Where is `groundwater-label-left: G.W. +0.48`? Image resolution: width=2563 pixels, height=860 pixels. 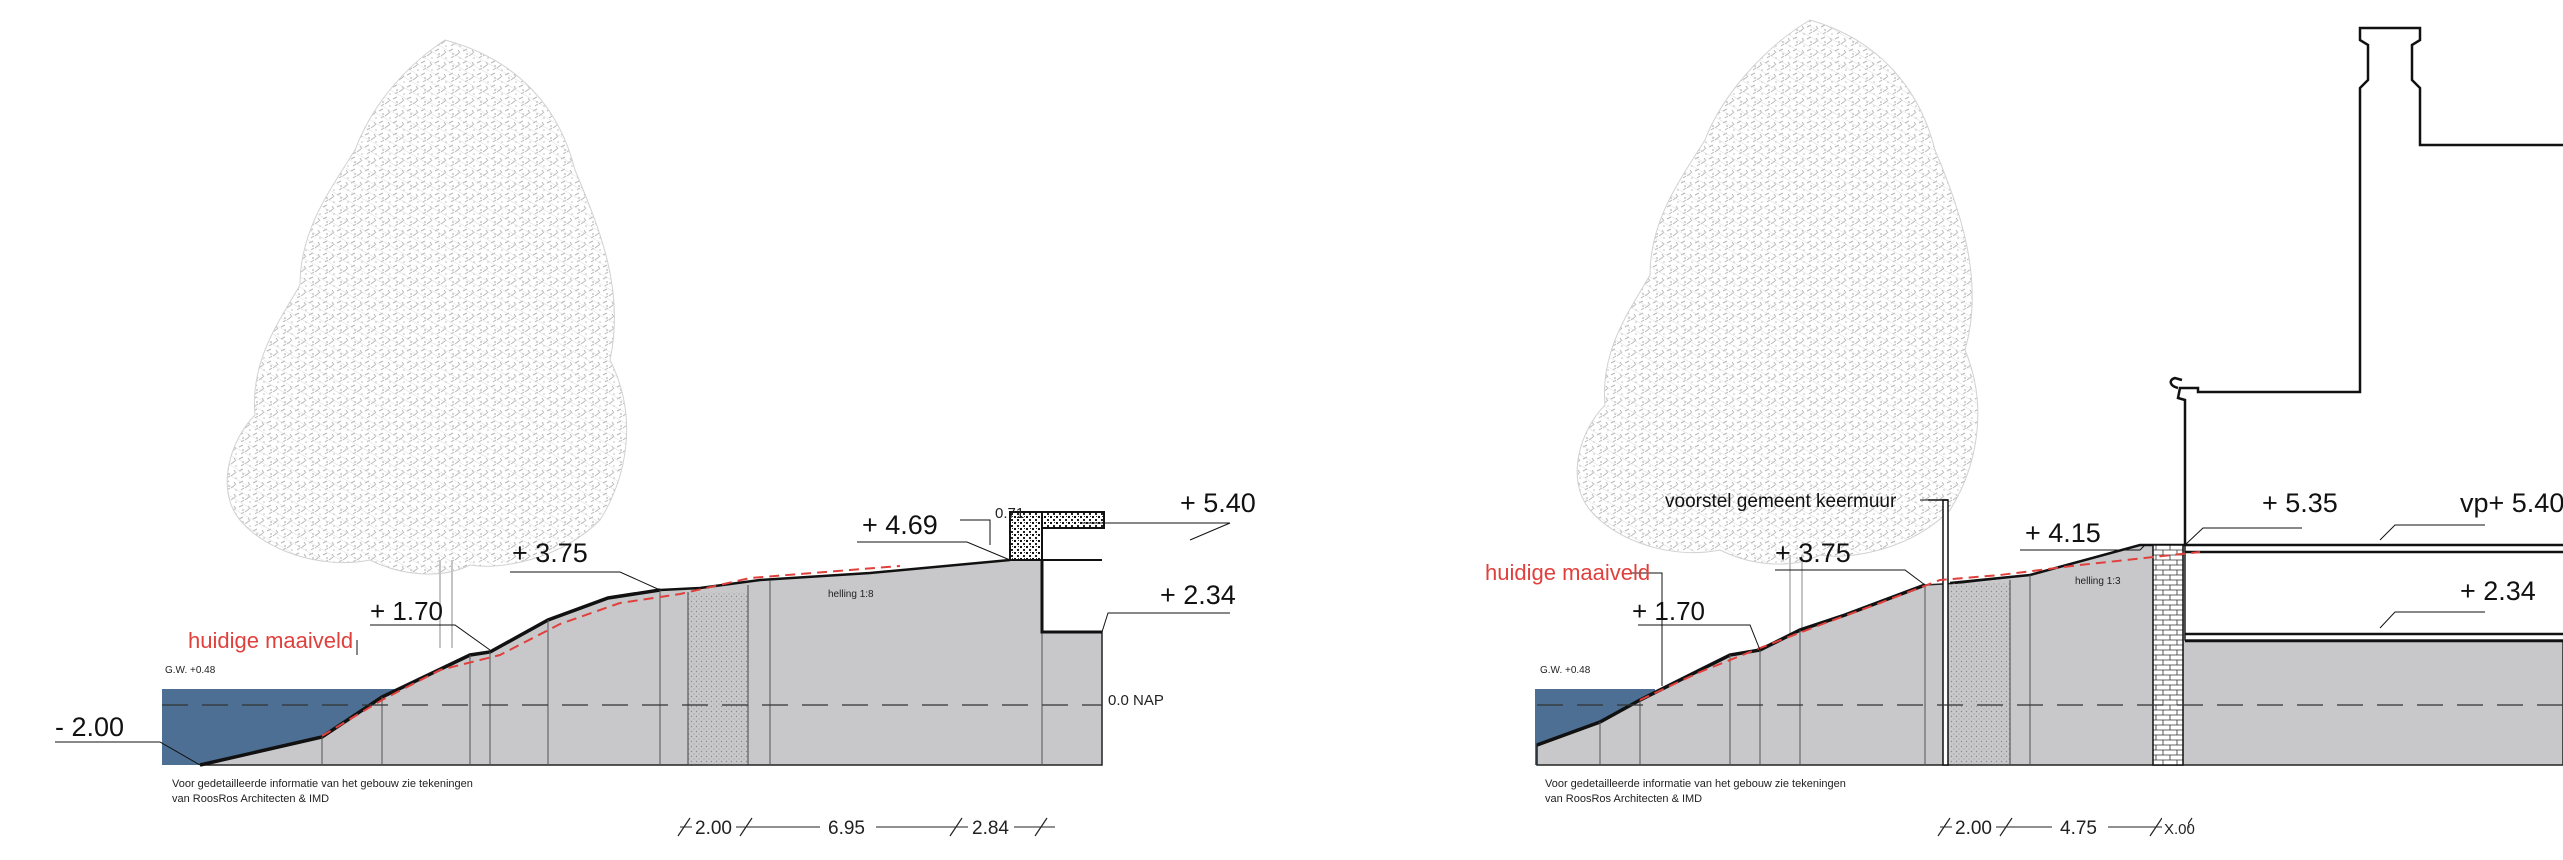
groundwater-label-left: G.W. +0.48 is located at coordinates (190, 670).